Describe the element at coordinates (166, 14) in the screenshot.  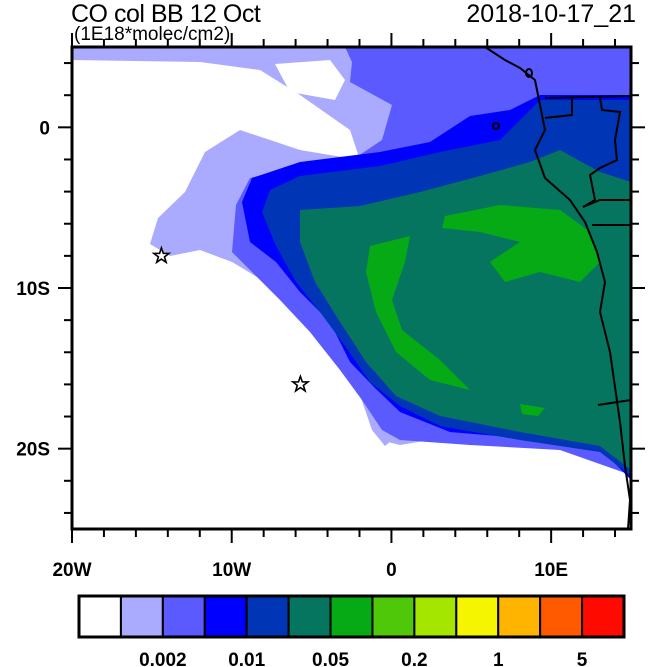
I see `plot-title: CO col BB 12 Oct` at that location.